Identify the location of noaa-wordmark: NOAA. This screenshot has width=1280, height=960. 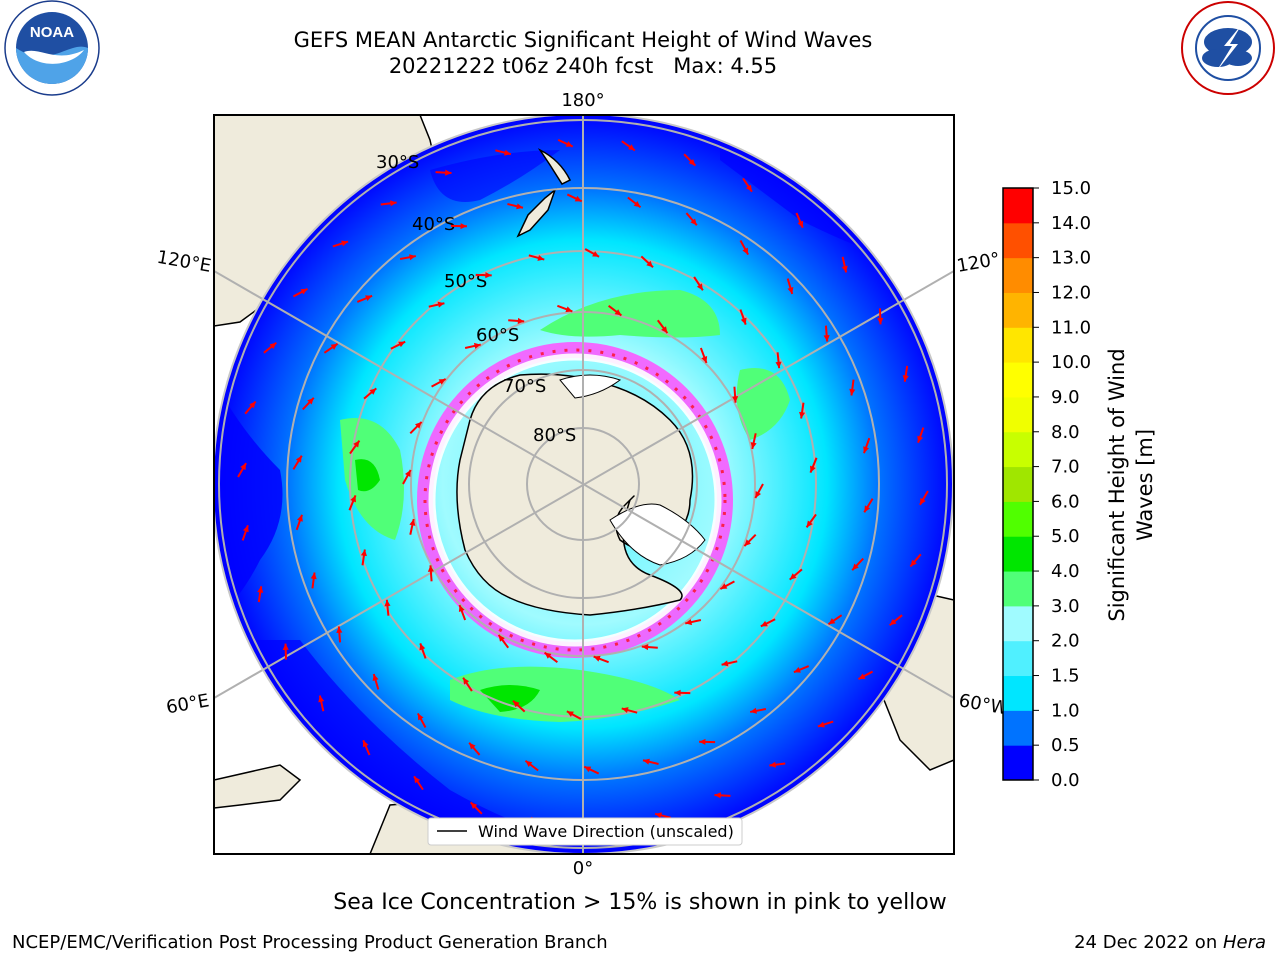
(52, 32).